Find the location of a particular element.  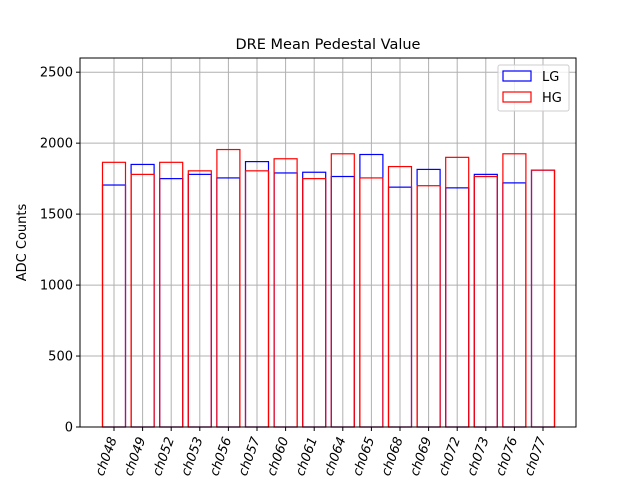

y-axis-label: ADC Counts is located at coordinates (22, 243).